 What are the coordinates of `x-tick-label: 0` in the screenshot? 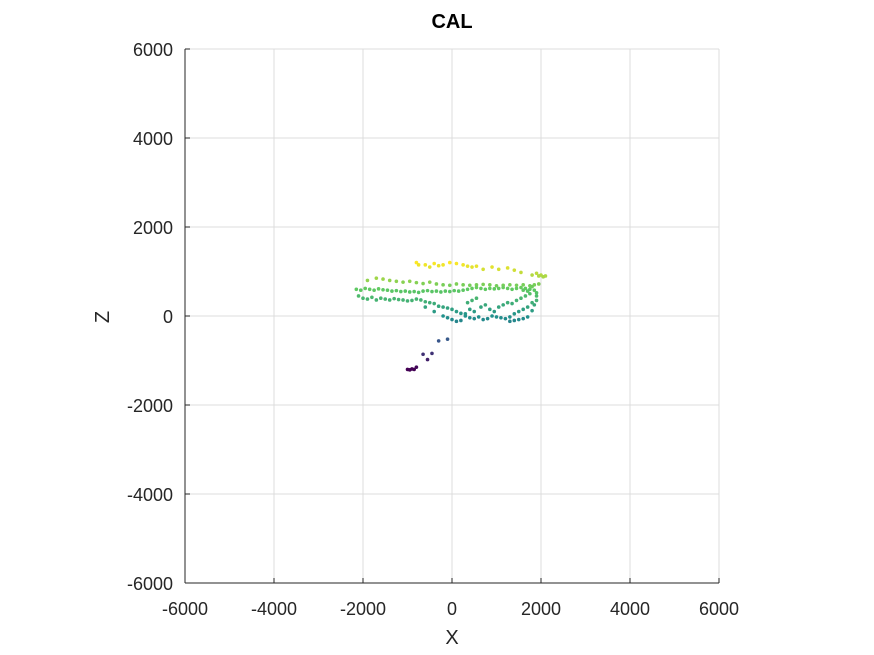 It's located at (452, 609).